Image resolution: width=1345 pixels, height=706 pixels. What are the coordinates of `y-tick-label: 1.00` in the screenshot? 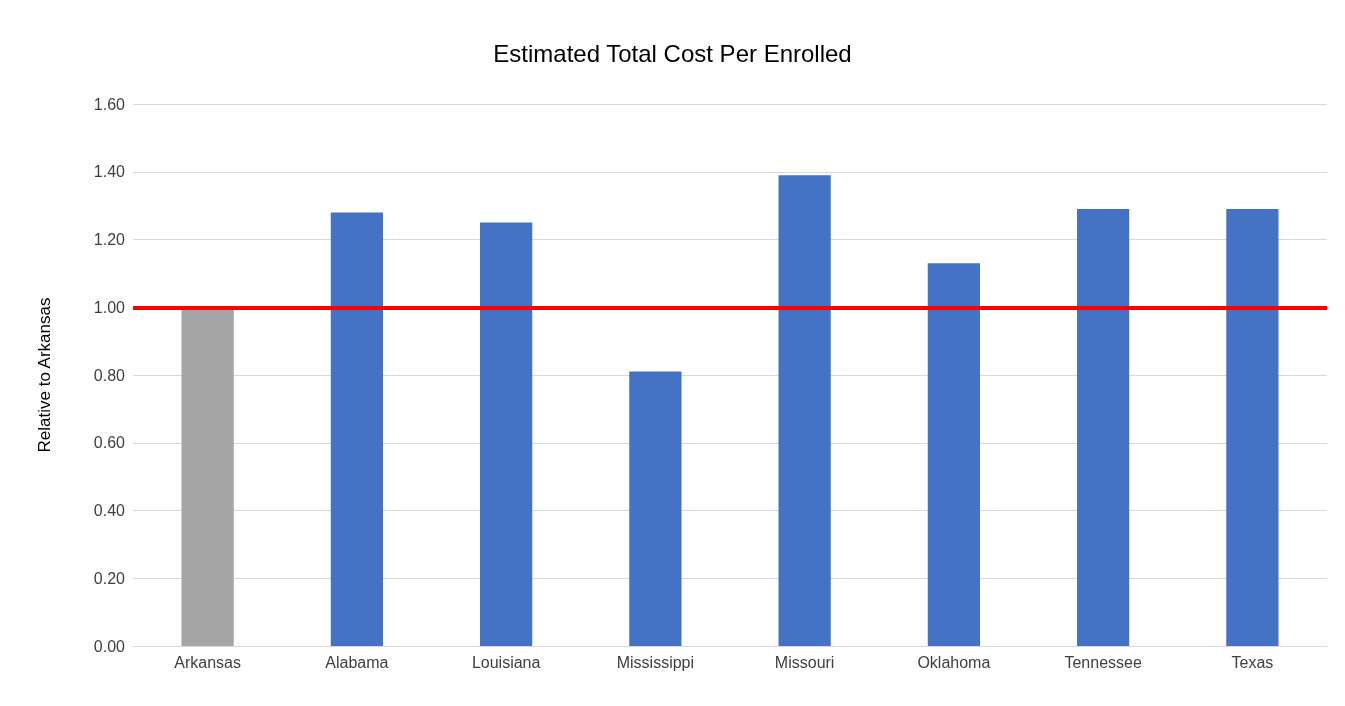 It's located at (109, 307).